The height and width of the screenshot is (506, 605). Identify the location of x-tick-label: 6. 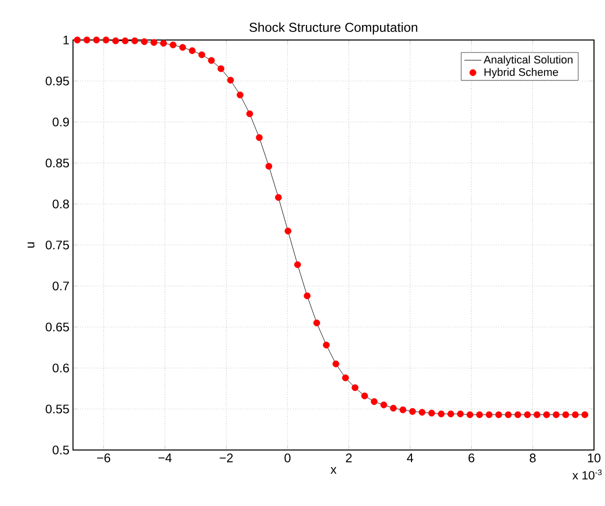
(471, 458).